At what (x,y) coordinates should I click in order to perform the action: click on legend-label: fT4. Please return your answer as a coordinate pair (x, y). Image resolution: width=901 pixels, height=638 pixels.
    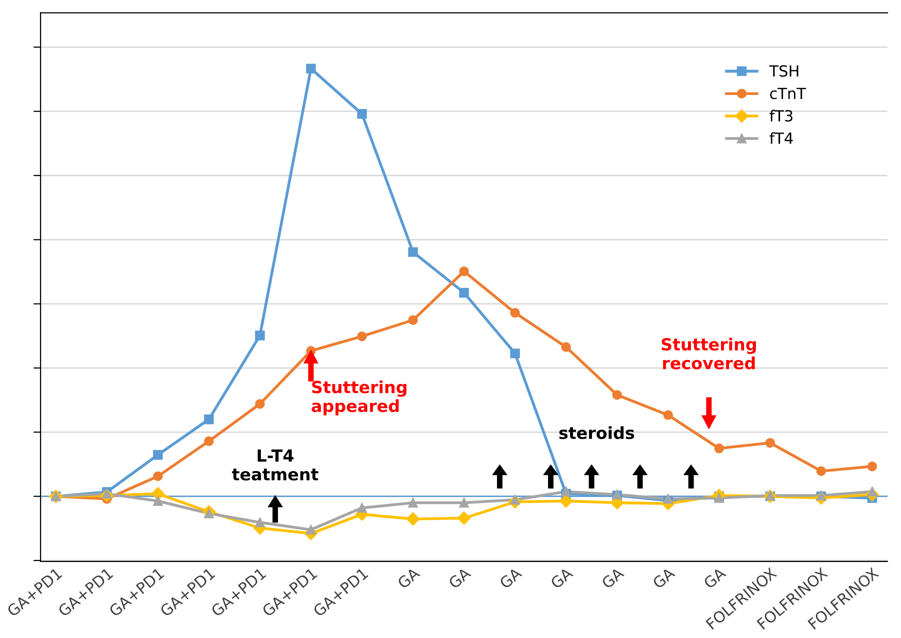
    Looking at the image, I should click on (781, 138).